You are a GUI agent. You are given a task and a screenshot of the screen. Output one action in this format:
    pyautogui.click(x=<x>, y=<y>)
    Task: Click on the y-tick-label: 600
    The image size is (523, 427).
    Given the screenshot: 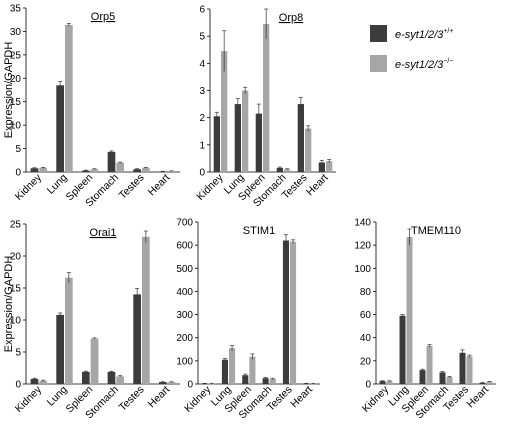 What is the action you would take?
    pyautogui.click(x=184, y=246)
    